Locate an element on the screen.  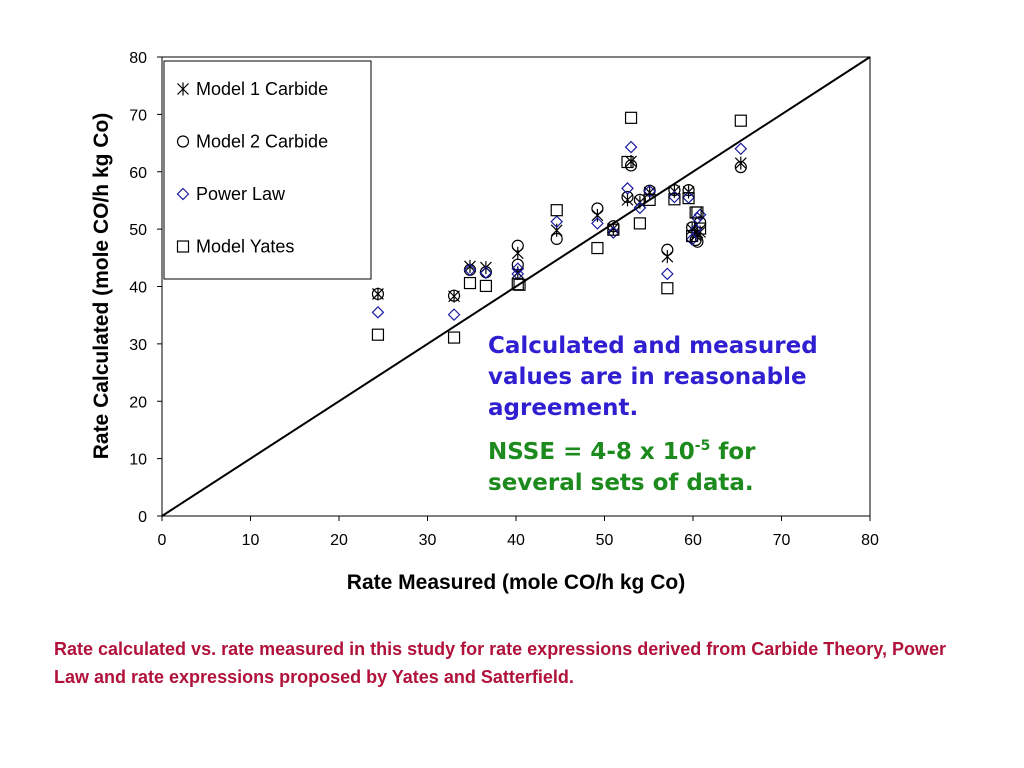
x-tick-label: 80 is located at coordinates (870, 540).